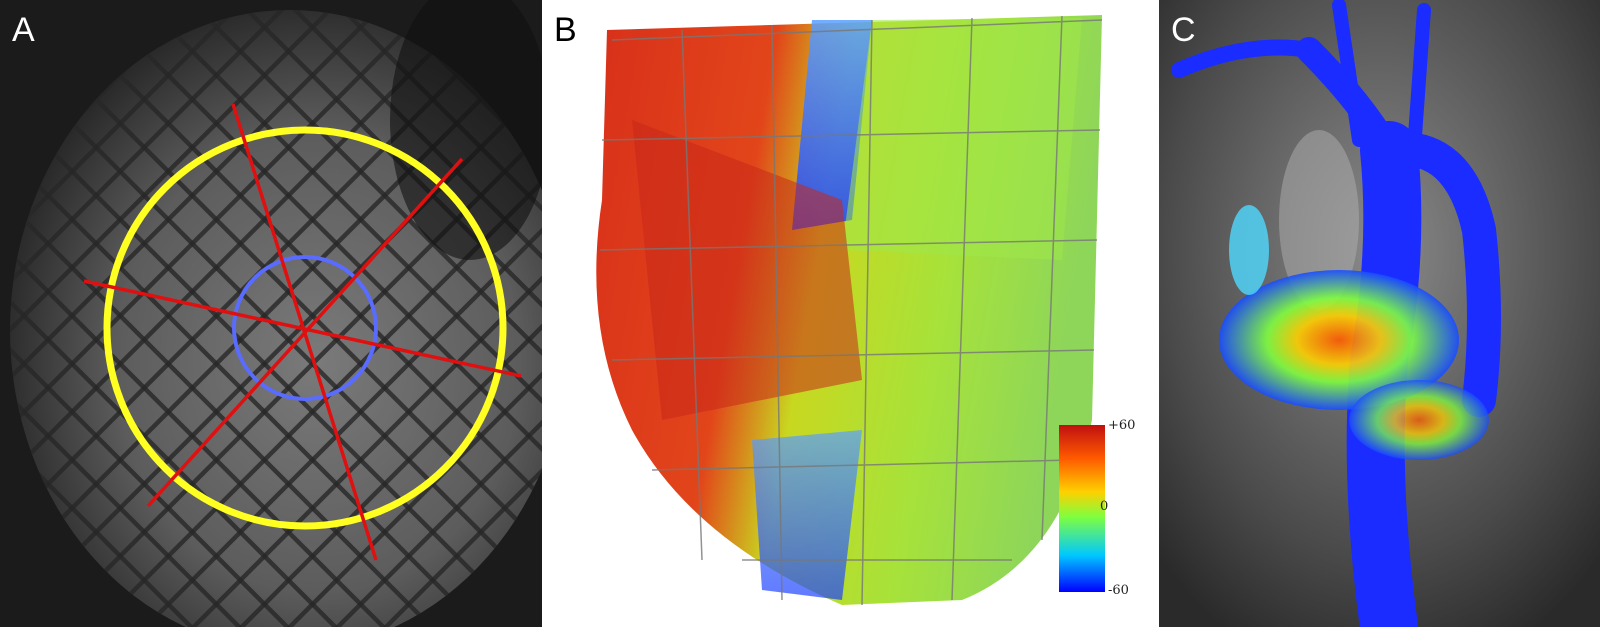  I want to click on panel-label-c: C, so click(1183, 30).